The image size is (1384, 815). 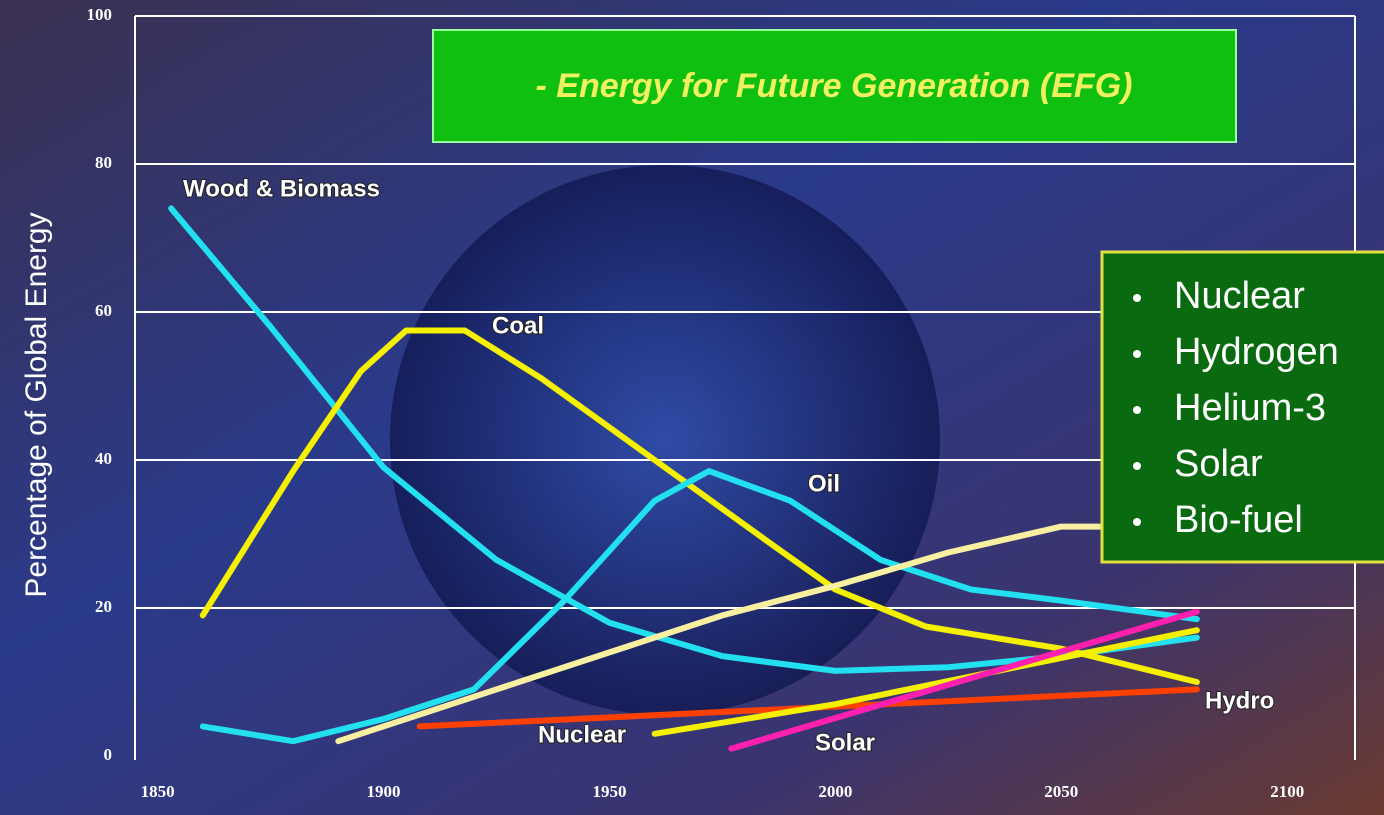 I want to click on y-tick-label: 0, so click(x=108, y=754).